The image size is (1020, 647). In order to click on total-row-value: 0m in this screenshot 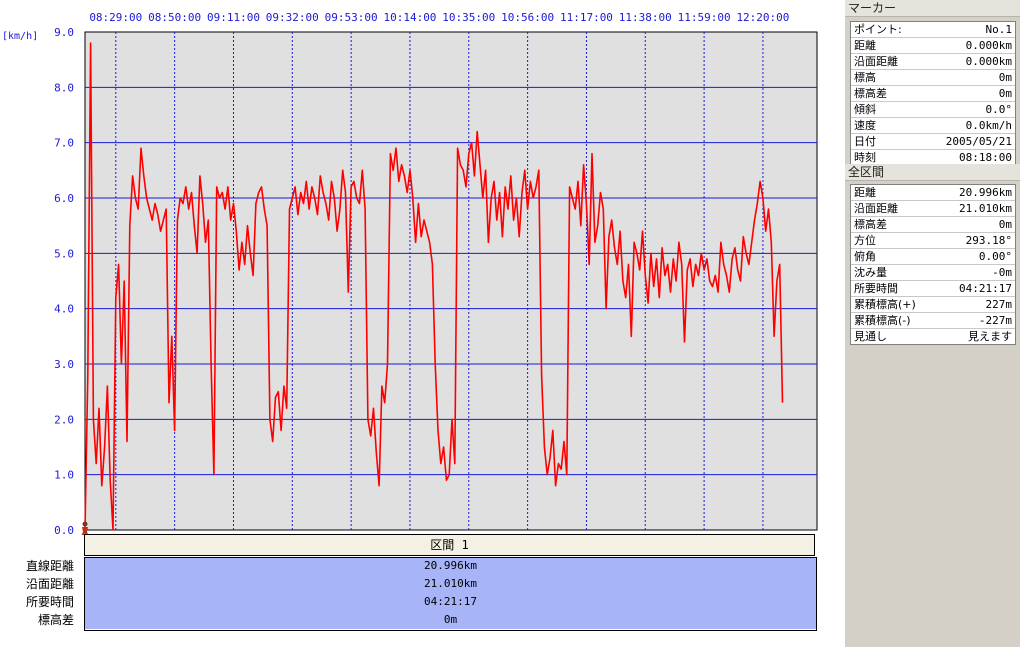, I will do `click(1005, 224)`.